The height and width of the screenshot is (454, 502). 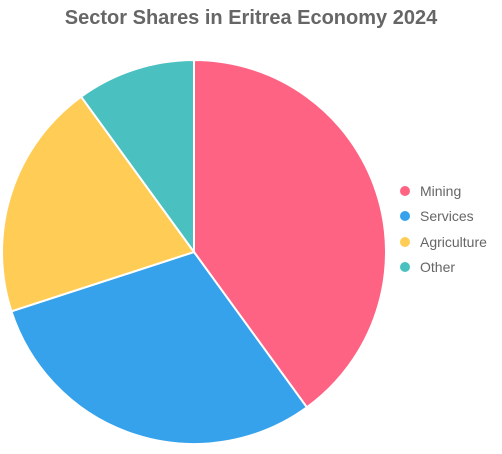 I want to click on legend-label: Mining, so click(x=441, y=190).